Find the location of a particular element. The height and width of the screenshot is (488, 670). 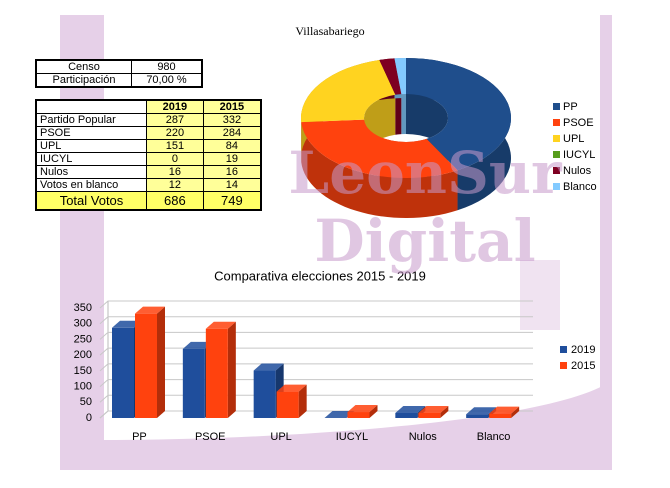

header-blank is located at coordinates (91, 106).